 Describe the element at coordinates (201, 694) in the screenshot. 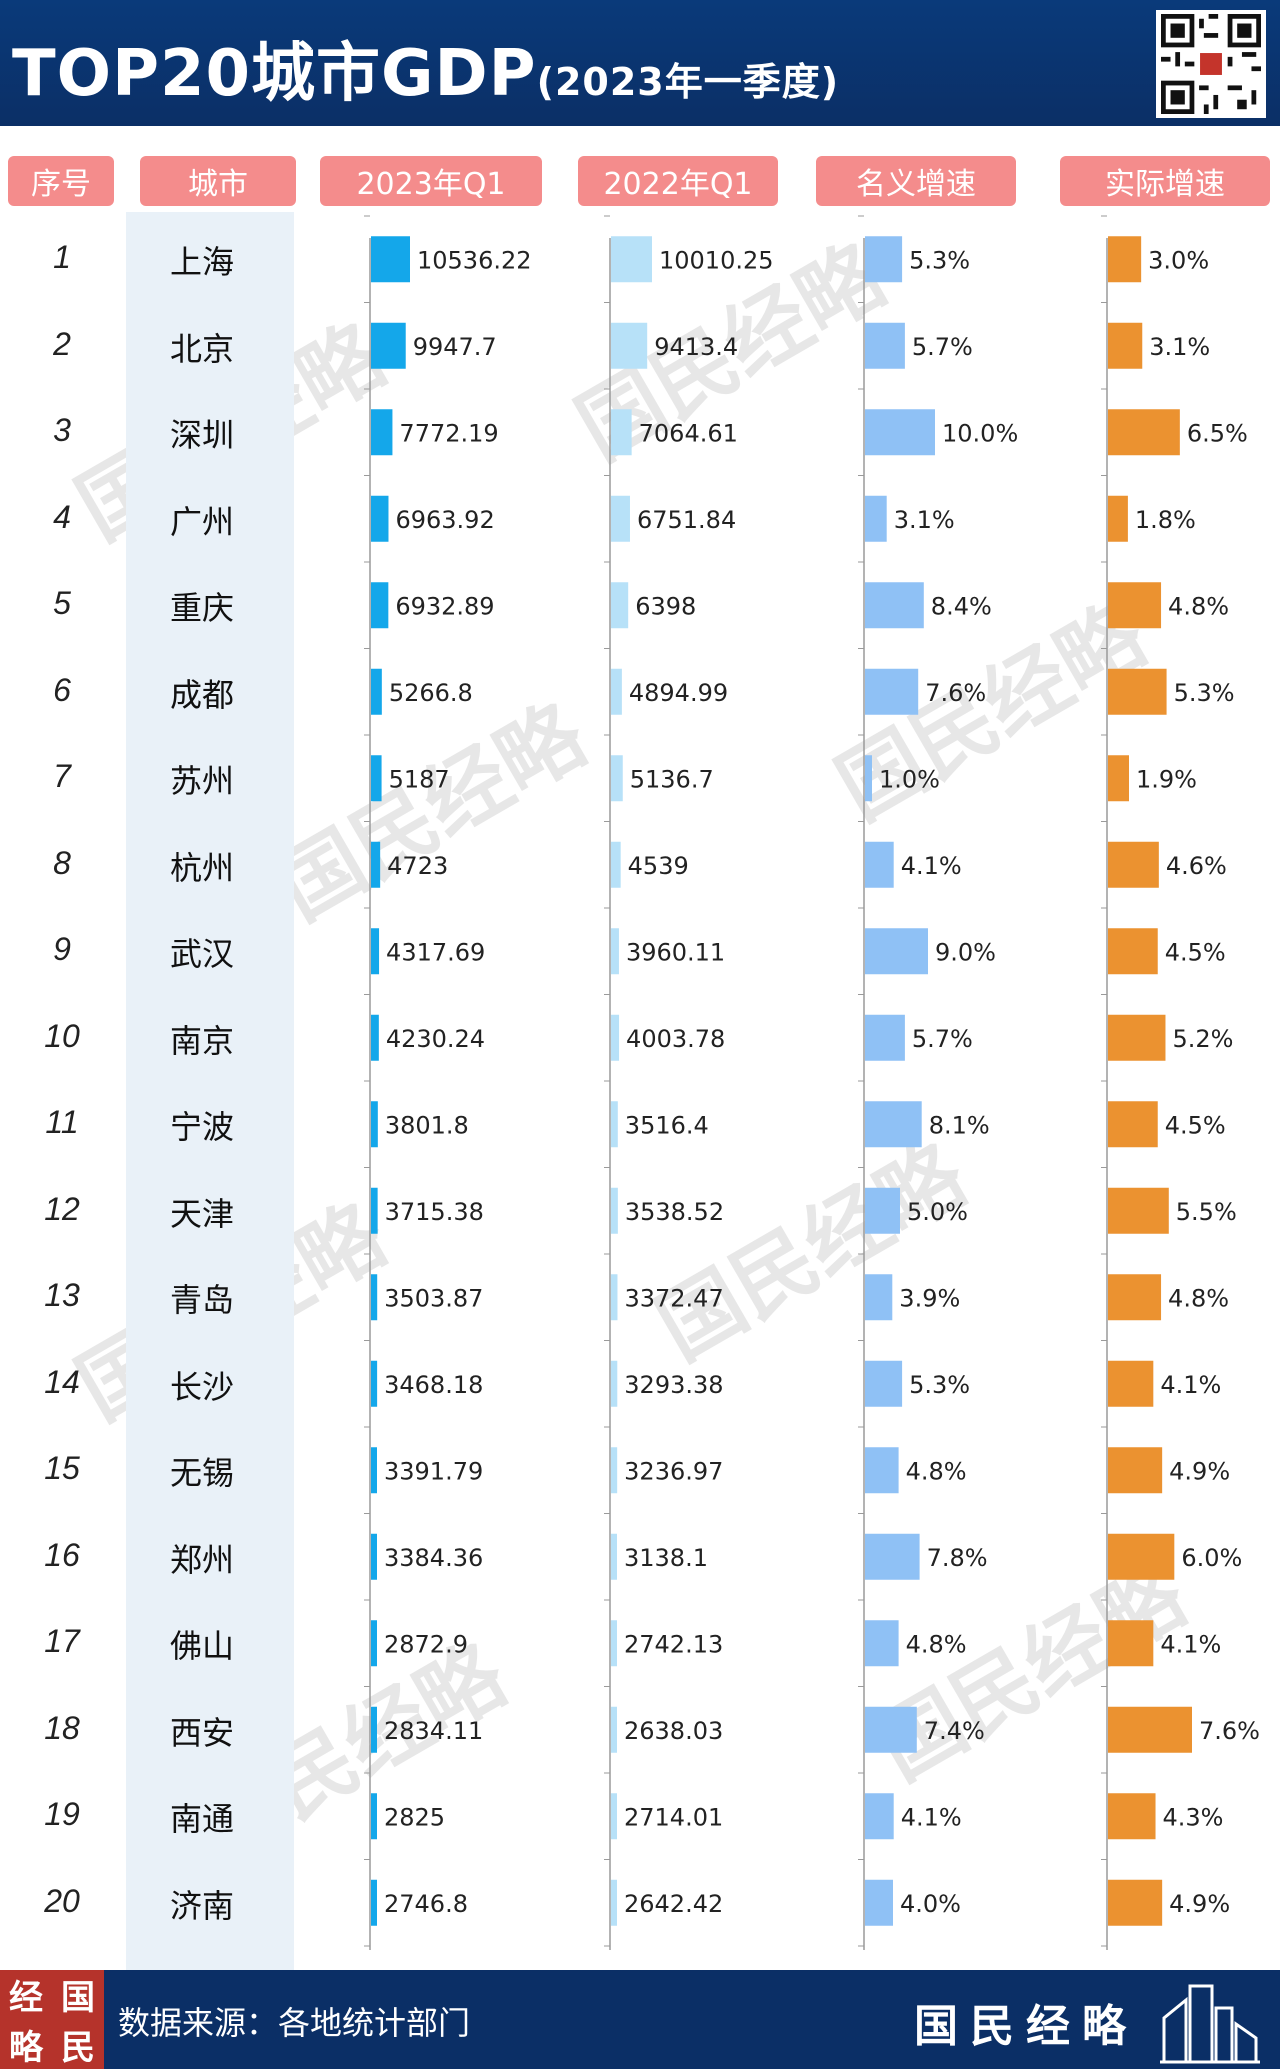

I see `city-name: 成都` at that location.